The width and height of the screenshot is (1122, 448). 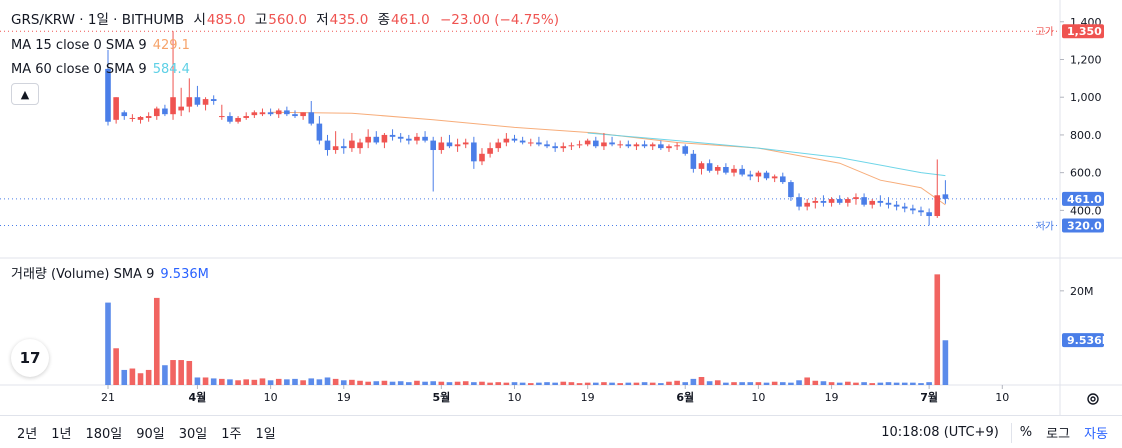 I want to click on last-price-tag: 461.0, so click(x=1084, y=199).